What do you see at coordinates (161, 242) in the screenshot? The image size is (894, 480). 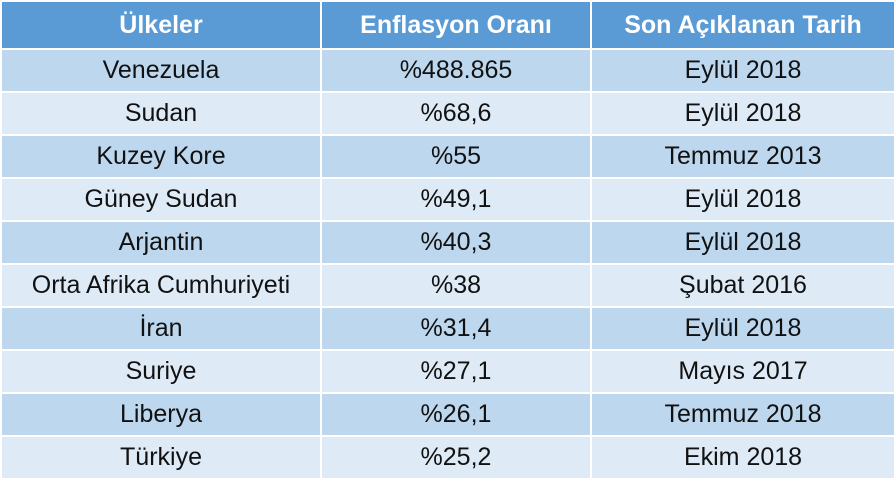 I see `table-cell: Arjantin` at bounding box center [161, 242].